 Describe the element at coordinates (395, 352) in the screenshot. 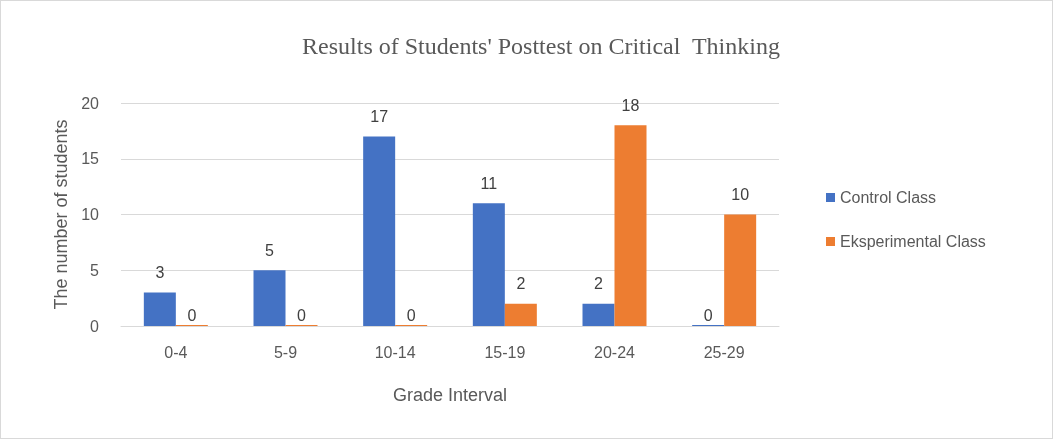

I see `x-tick-label: 10-14` at that location.